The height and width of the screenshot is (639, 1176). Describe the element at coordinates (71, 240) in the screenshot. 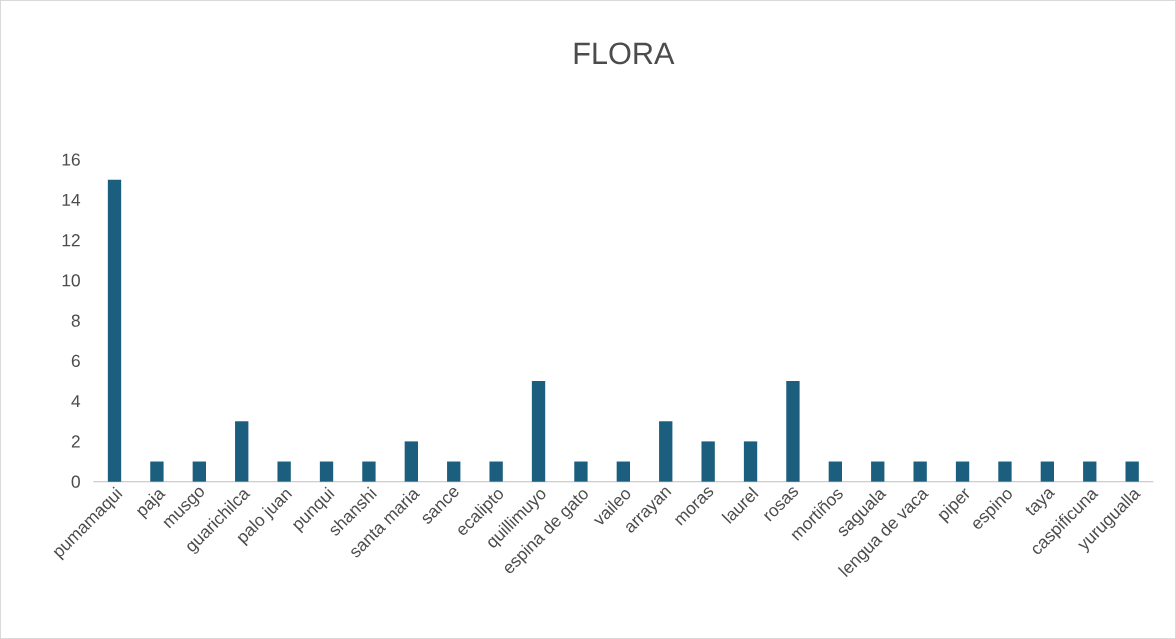

I see `y-tick-label: 12` at that location.